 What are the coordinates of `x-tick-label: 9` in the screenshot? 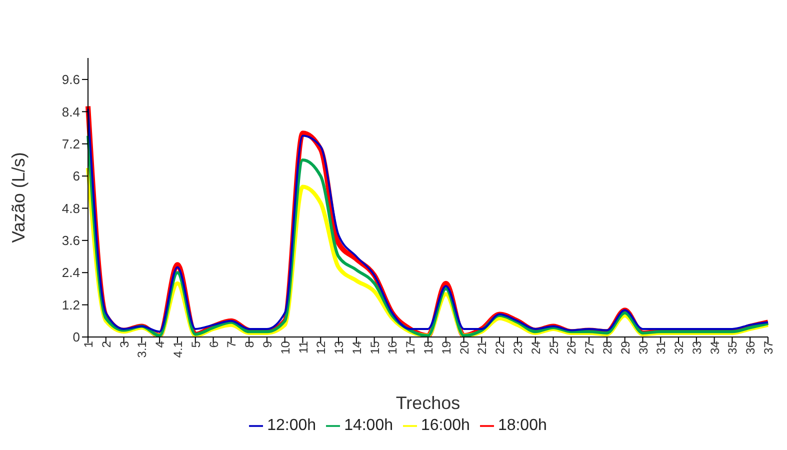 It's located at (267, 344).